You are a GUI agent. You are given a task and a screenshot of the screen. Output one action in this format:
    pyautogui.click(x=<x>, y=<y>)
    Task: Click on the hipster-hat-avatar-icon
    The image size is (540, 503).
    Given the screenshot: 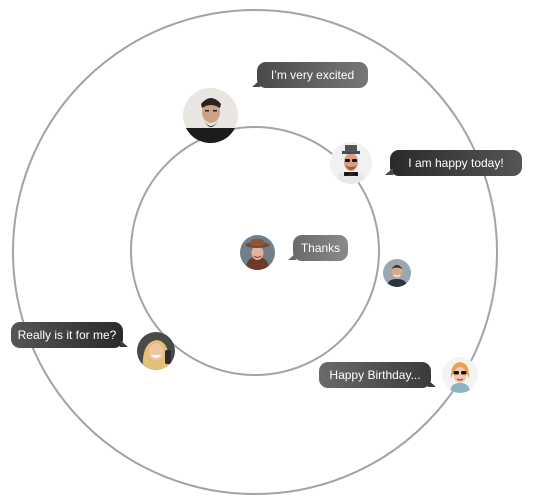 What is the action you would take?
    pyautogui.click(x=351, y=163)
    